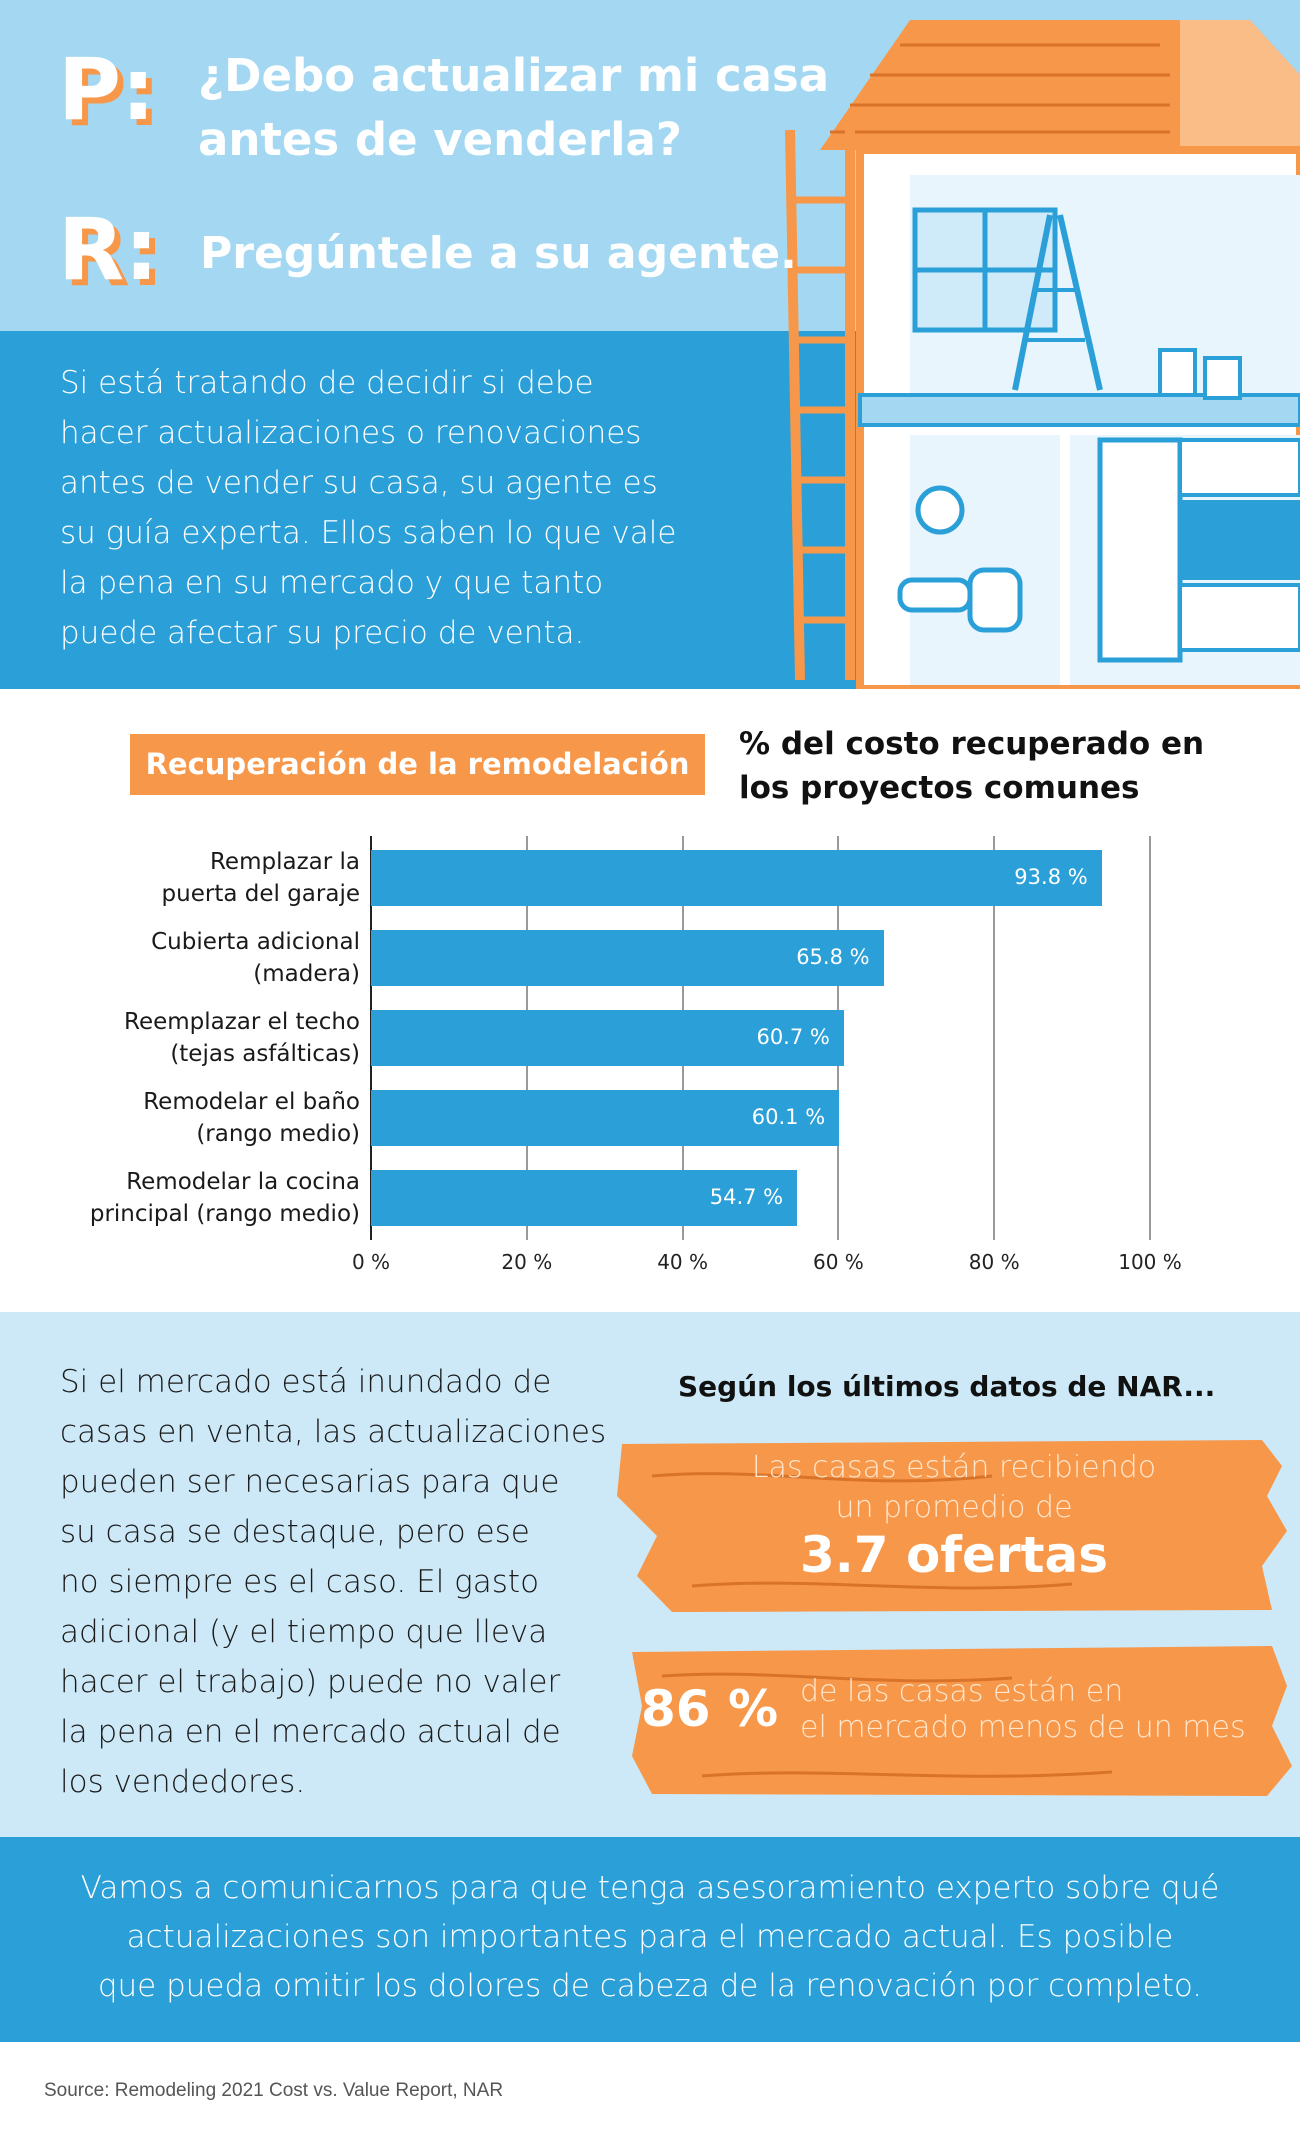  I want to click on market-line: Si el mercado está inundado de, so click(306, 1382).